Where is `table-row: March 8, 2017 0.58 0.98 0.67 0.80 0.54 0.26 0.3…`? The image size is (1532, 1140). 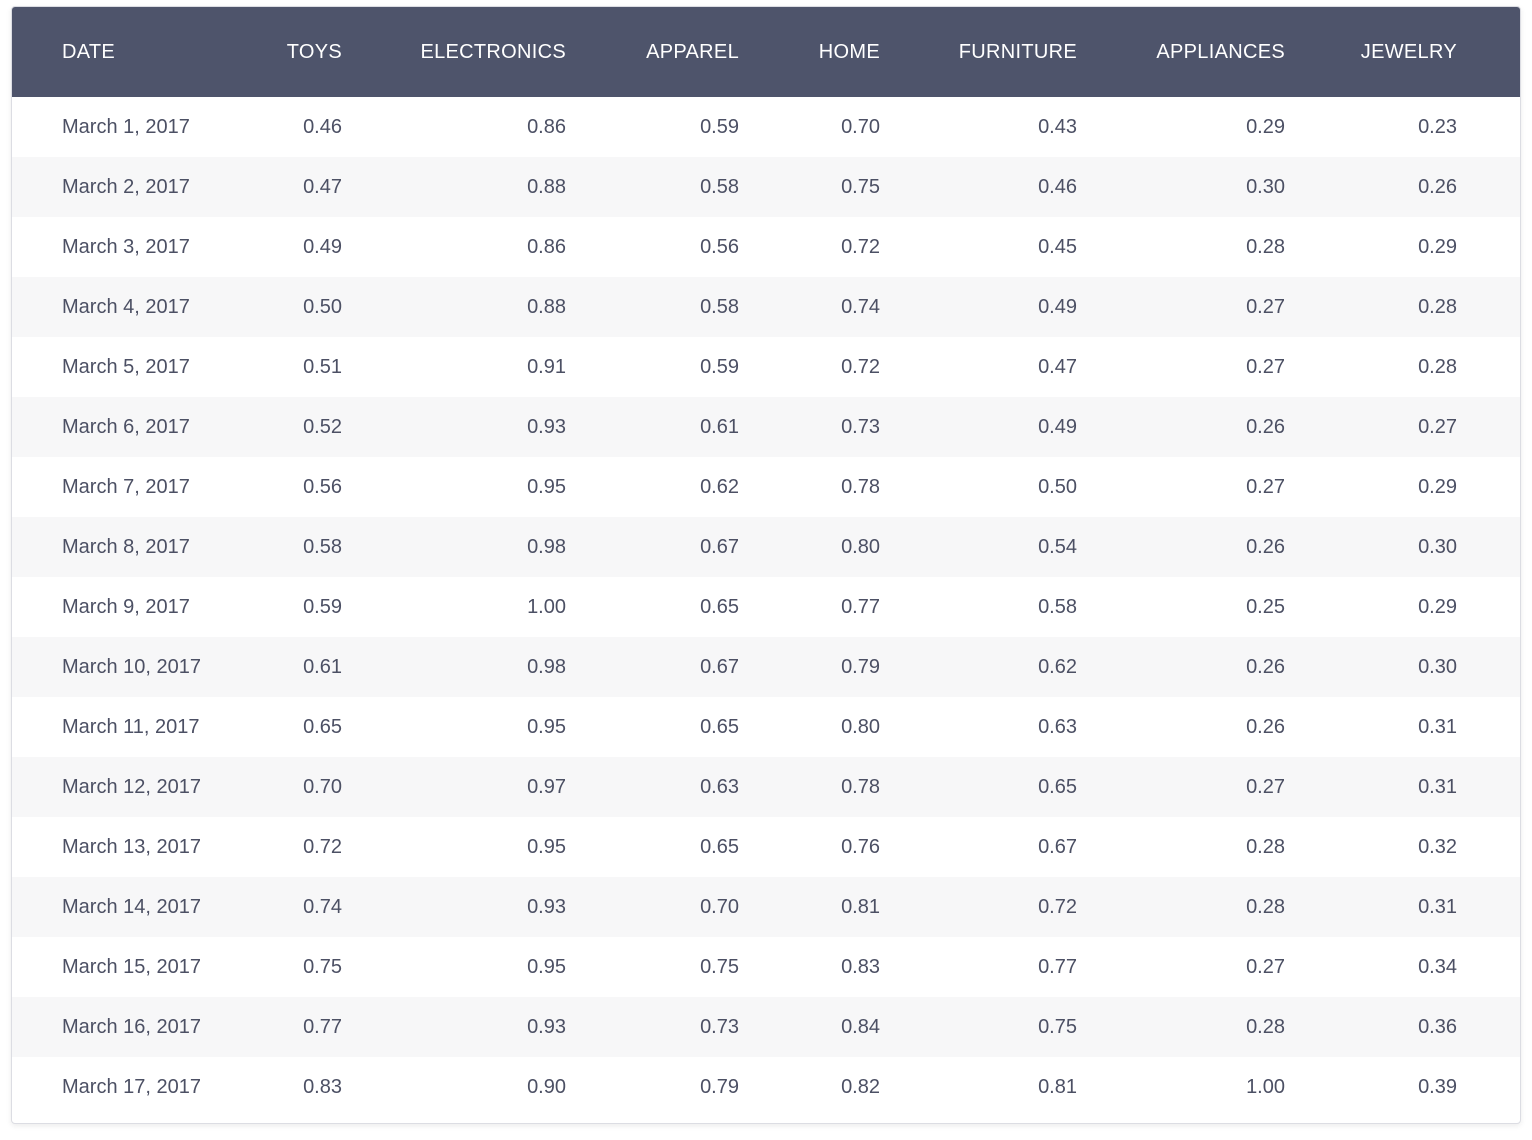
table-row: March 8, 2017 0.58 0.98 0.67 0.80 0.54 0.26 0.3… is located at coordinates (766, 547).